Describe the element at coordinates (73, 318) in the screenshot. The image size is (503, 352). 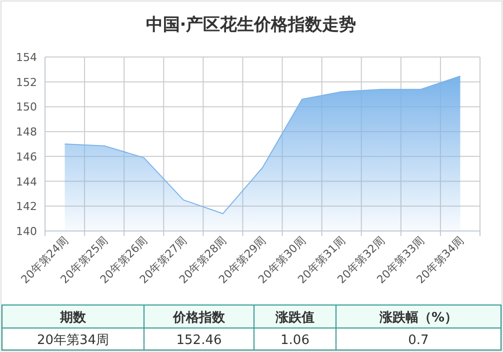
I see `text: 期数` at that location.